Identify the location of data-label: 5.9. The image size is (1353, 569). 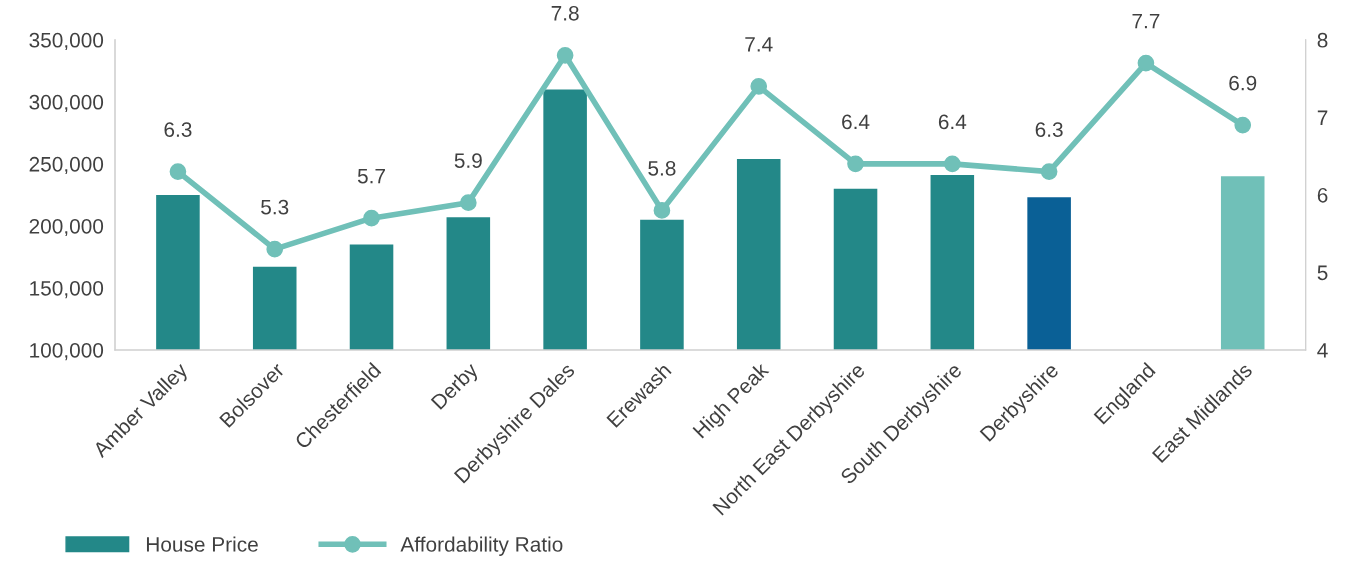
(468, 160).